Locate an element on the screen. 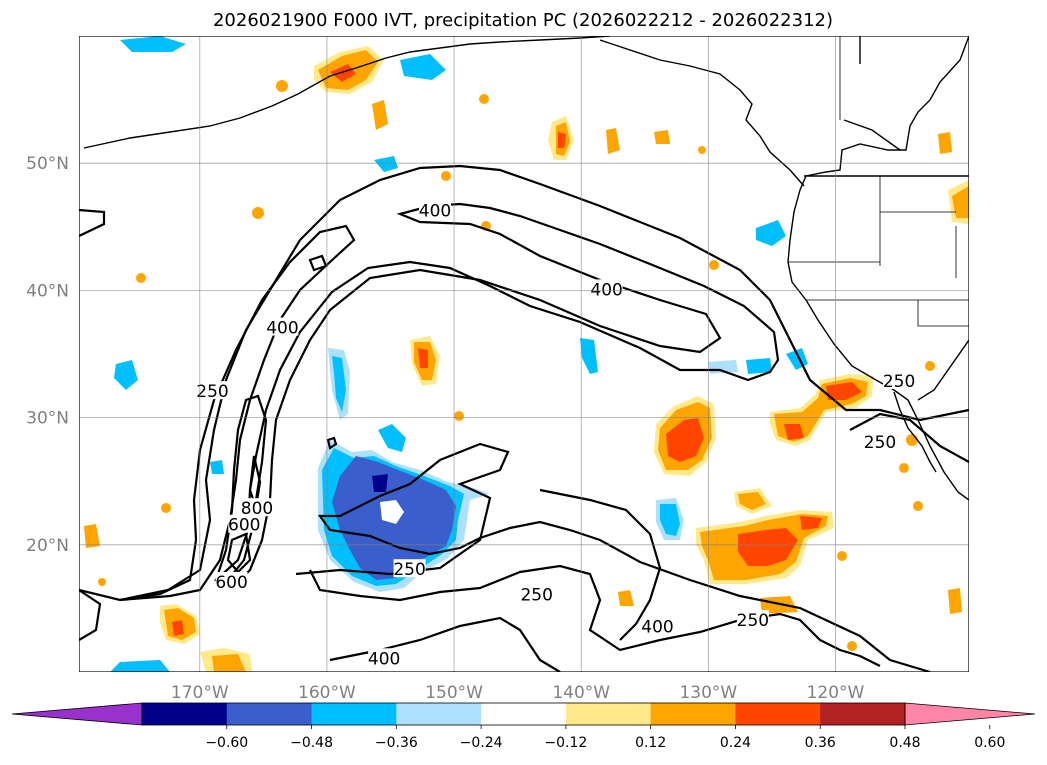 The width and height of the screenshot is (1047, 765). colorbar-tick-label: 0.36 is located at coordinates (820, 743).